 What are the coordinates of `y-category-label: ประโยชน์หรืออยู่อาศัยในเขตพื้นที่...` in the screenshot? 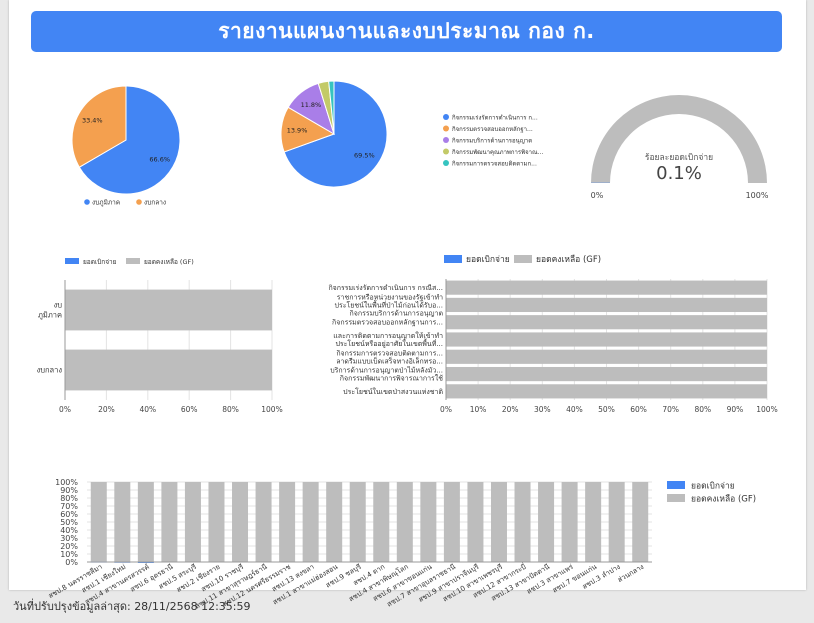 It's located at (389, 342).